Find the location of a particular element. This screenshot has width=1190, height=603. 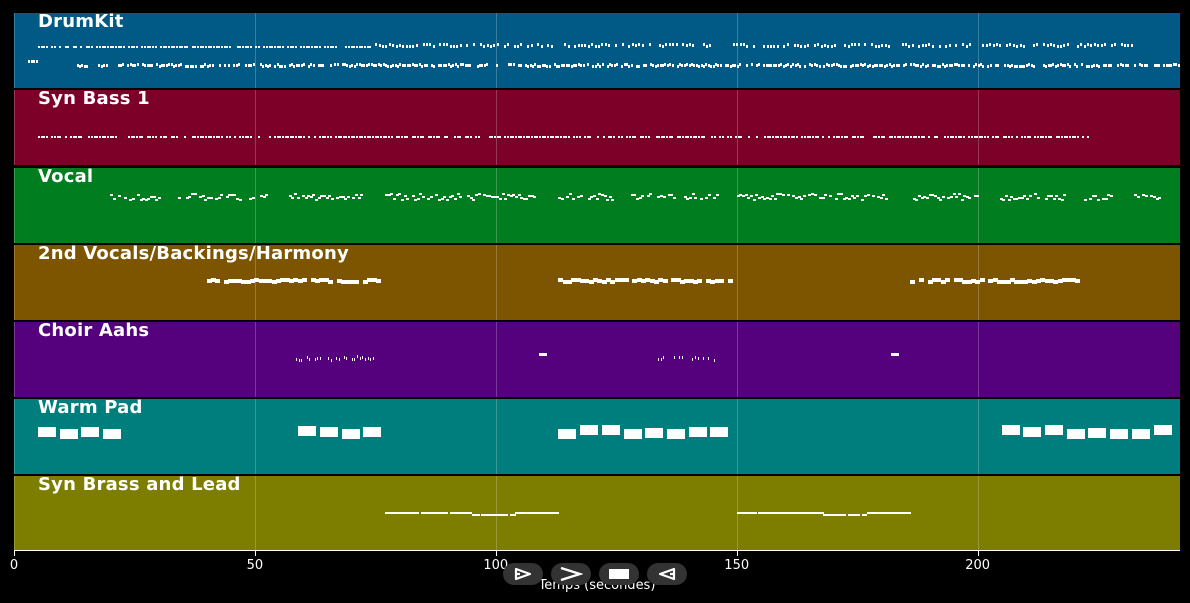

back-button is located at coordinates (667, 574).